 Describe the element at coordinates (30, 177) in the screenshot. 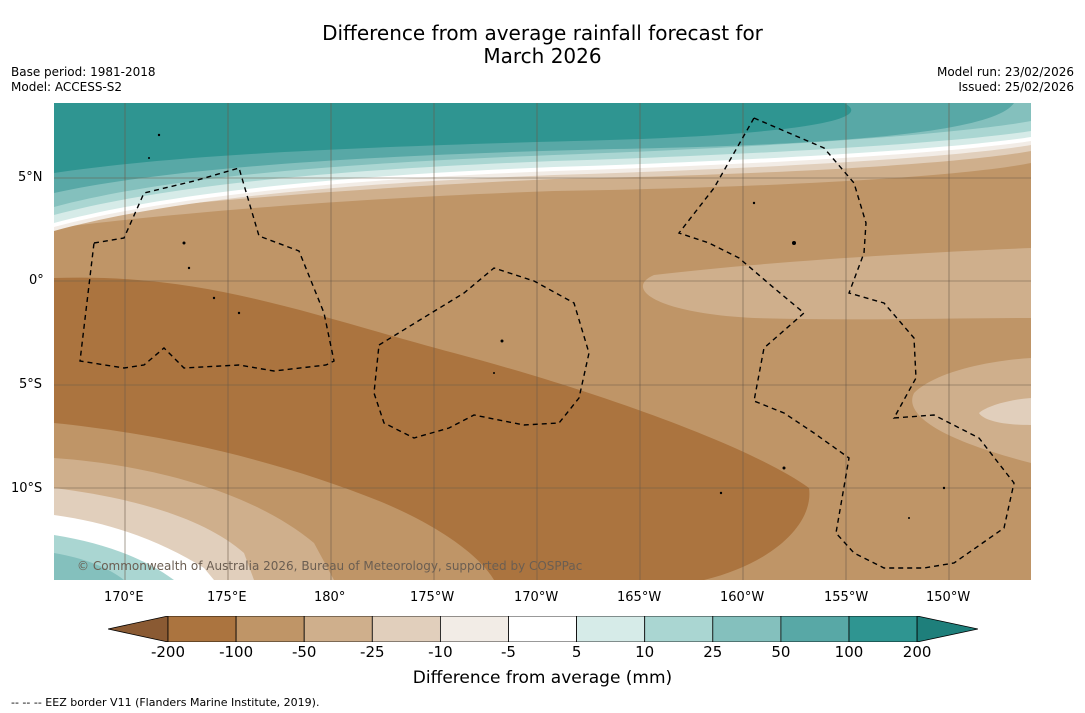

I see `lat-label-5n: 5°N` at that location.